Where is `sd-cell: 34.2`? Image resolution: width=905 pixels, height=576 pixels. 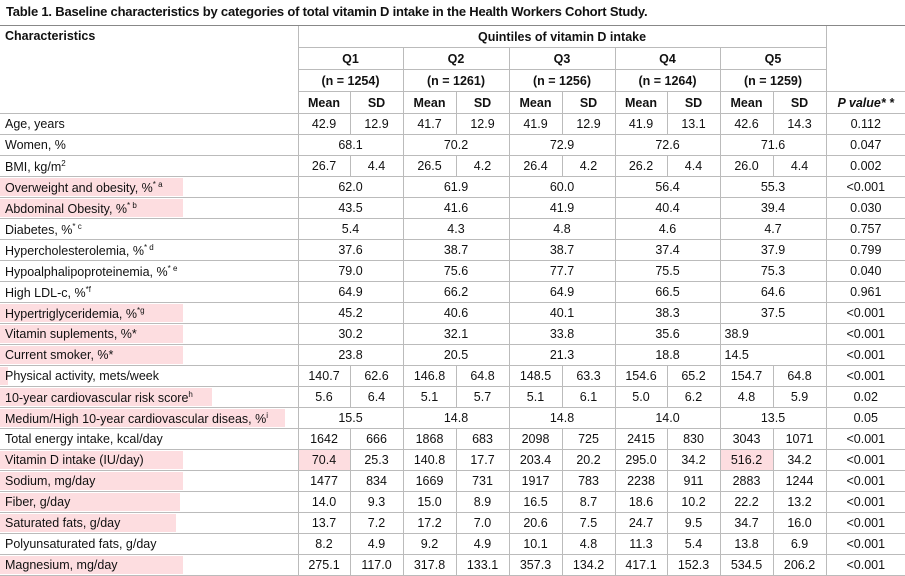
sd-cell: 34.2 is located at coordinates (799, 460).